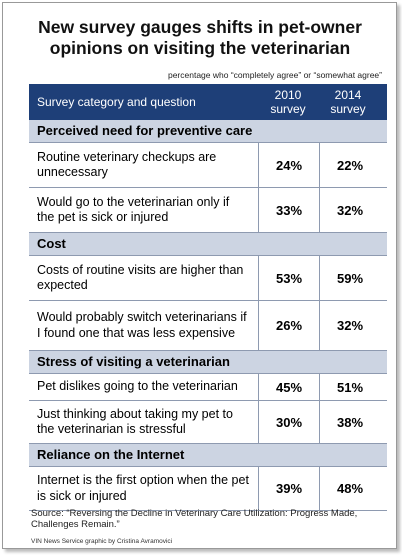 This screenshot has width=402, height=555. What do you see at coordinates (349, 422) in the screenshot?
I see `value-cell: 38%` at bounding box center [349, 422].